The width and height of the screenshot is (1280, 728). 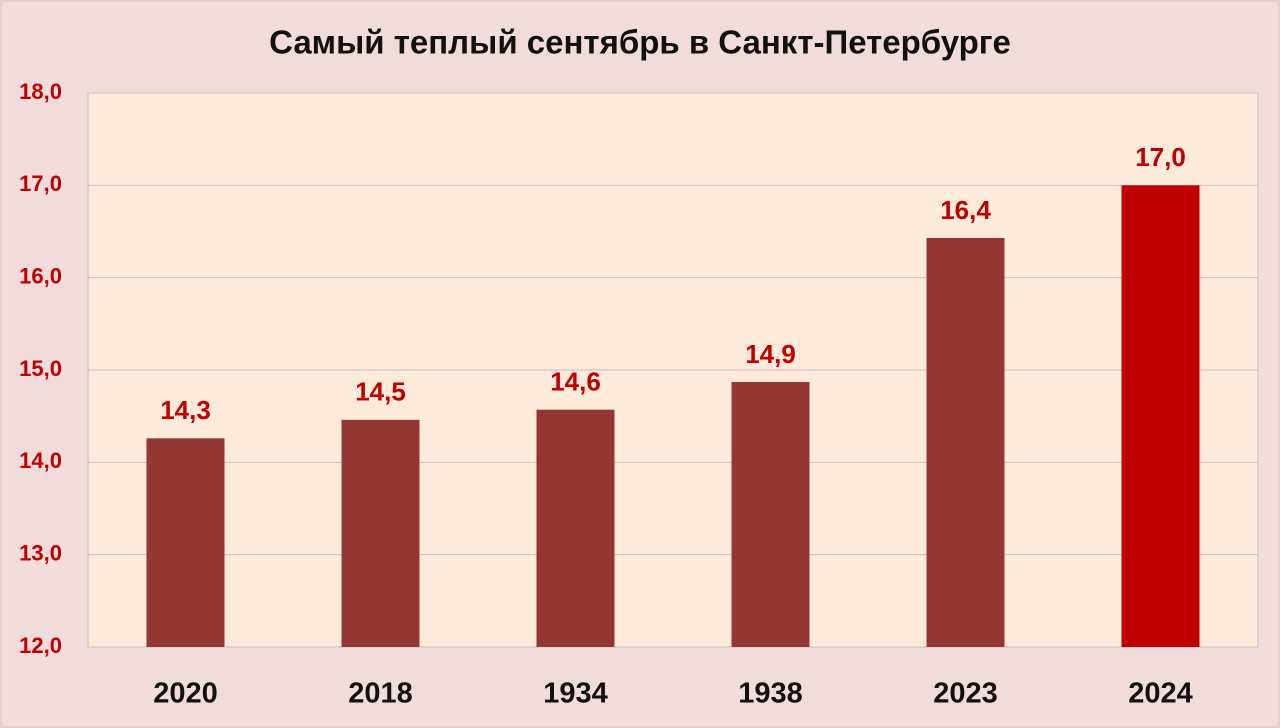 What do you see at coordinates (380, 392) in the screenshot?
I see `data-label: 14,5` at bounding box center [380, 392].